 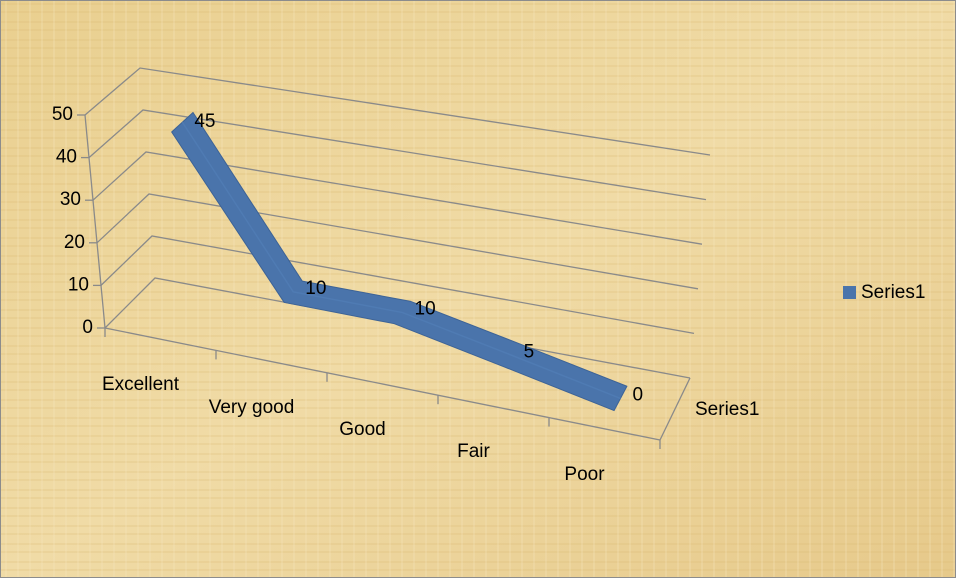 What do you see at coordinates (727, 409) in the screenshot?
I see `depth-tick-label: Series1` at bounding box center [727, 409].